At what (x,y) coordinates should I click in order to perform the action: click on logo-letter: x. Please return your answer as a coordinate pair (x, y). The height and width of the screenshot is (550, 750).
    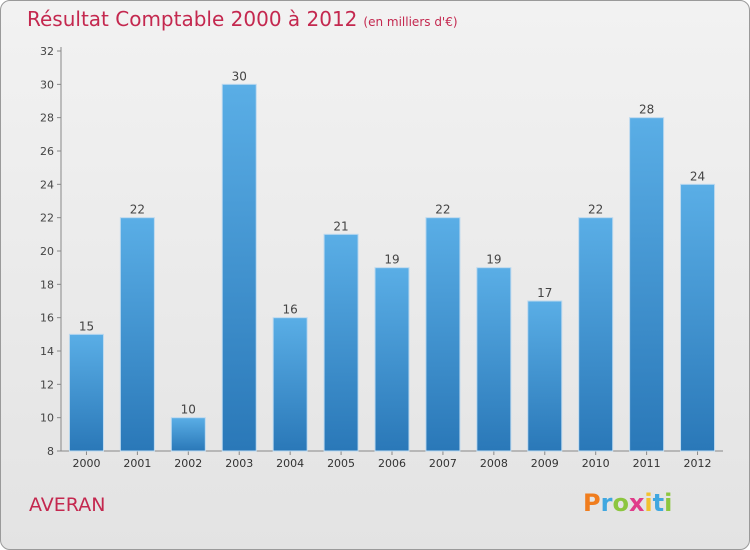
    Looking at the image, I should click on (636, 503).